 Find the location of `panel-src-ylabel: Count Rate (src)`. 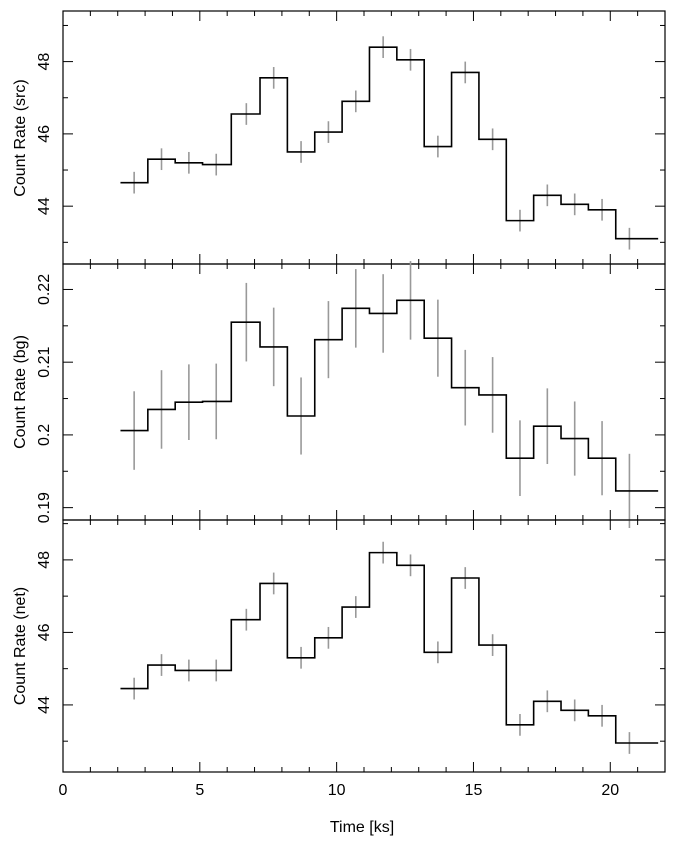

panel-src-ylabel: Count Rate (src) is located at coordinates (20, 137).